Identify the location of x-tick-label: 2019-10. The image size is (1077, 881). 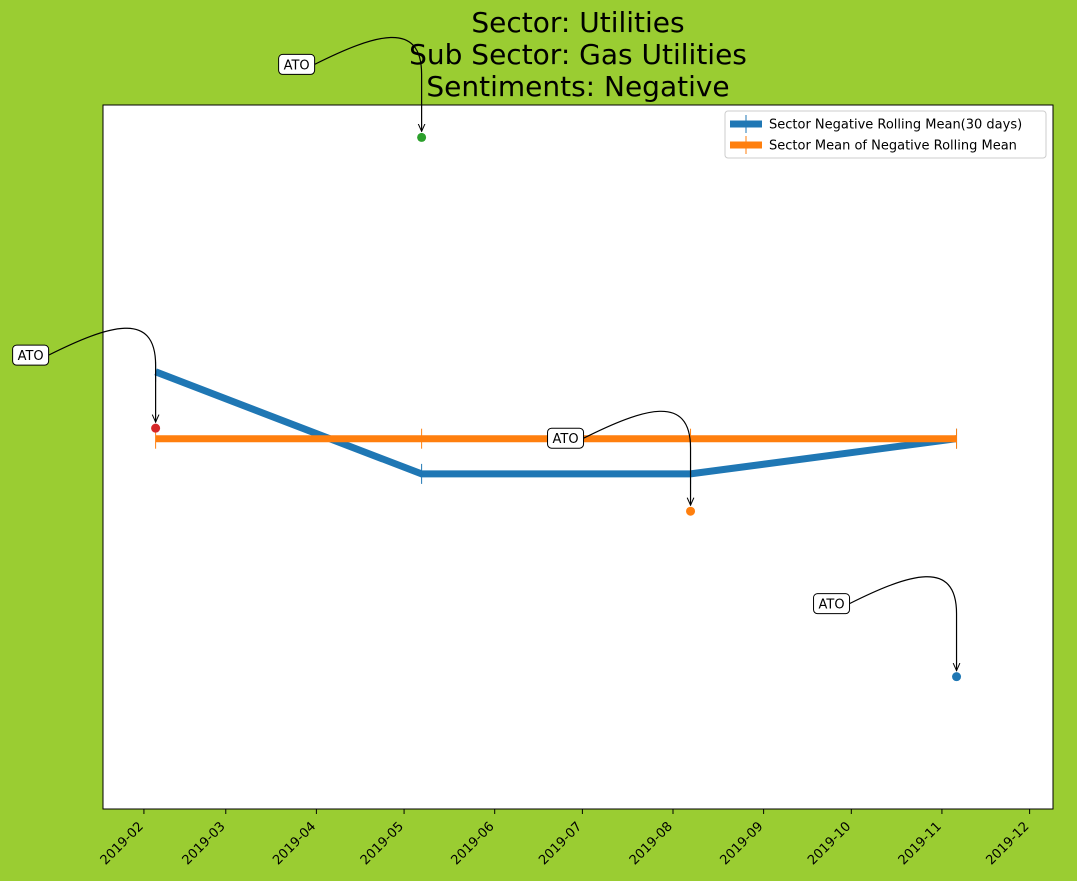
(829, 843).